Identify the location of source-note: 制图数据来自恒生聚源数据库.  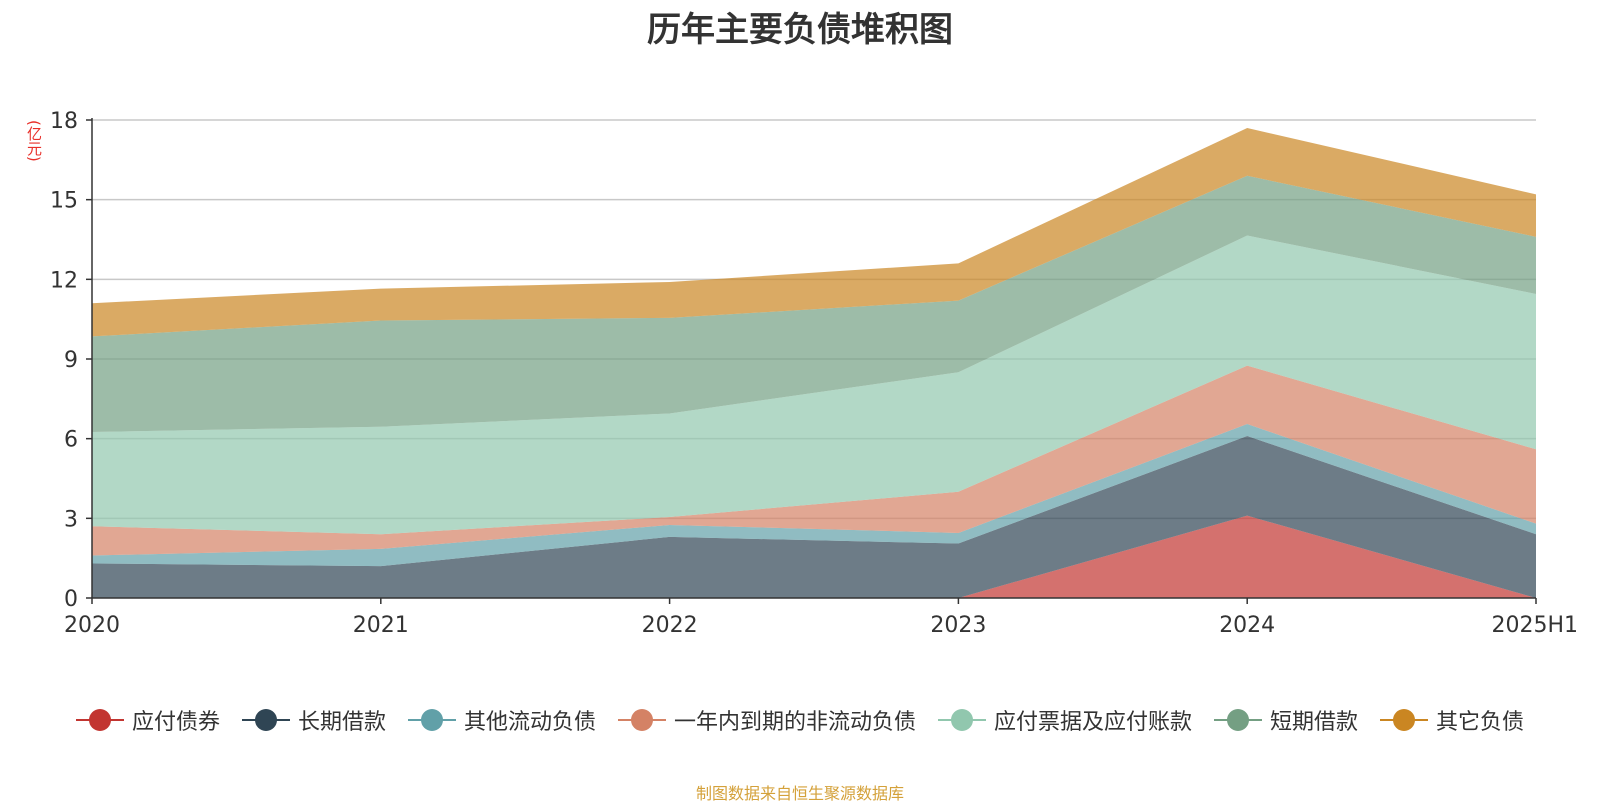
(799, 793).